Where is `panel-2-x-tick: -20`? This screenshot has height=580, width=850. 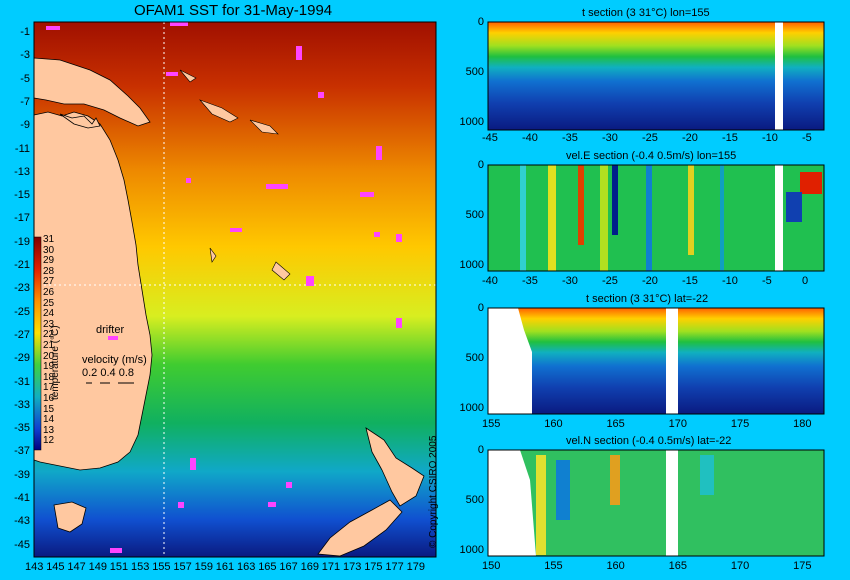 panel-2-x-tick: -20 is located at coordinates (650, 281).